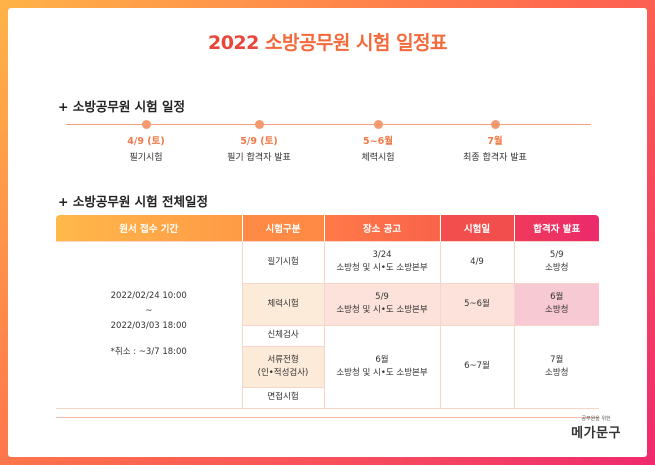 The image size is (655, 465). I want to click on timeline-label: 필기시험, so click(146, 158).